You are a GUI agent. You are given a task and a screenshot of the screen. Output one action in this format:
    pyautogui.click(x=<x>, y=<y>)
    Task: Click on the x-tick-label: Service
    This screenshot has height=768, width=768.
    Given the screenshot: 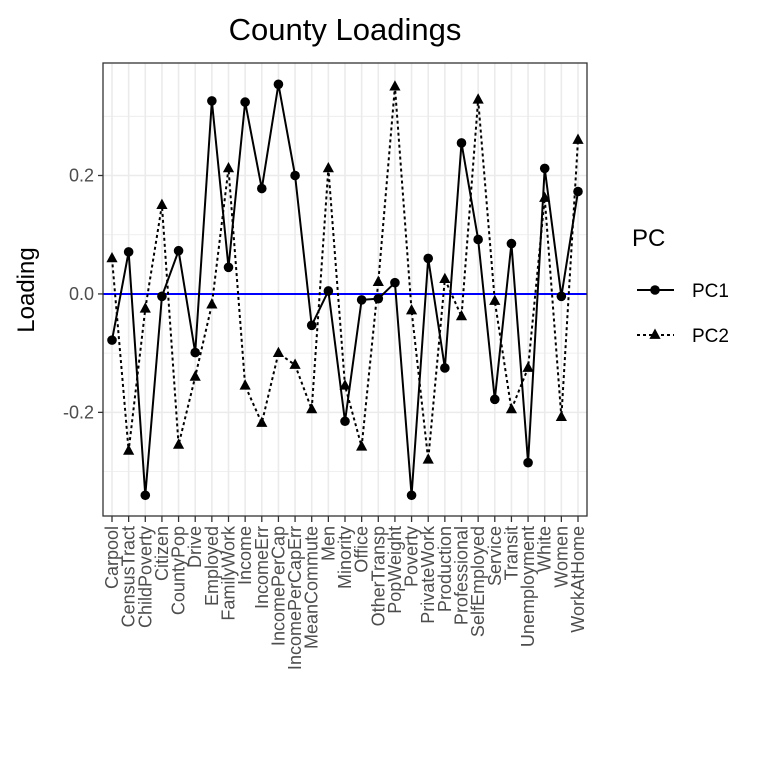 What is the action you would take?
    pyautogui.click(x=495, y=556)
    